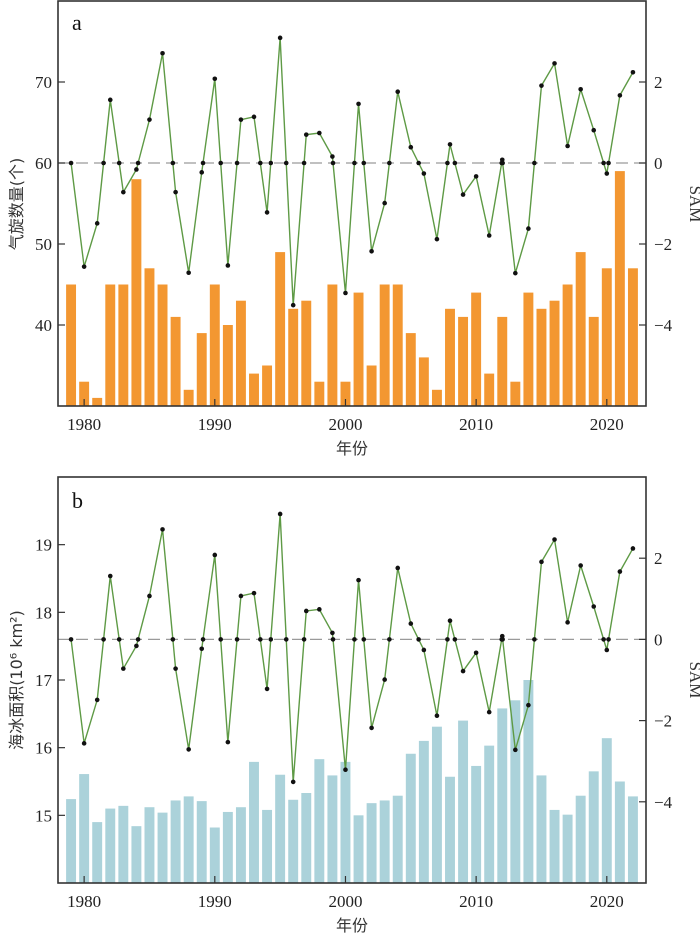 The width and height of the screenshot is (700, 936). Describe the element at coordinates (633, 72) in the screenshot. I see `panel-a-sam-point-2022` at that location.